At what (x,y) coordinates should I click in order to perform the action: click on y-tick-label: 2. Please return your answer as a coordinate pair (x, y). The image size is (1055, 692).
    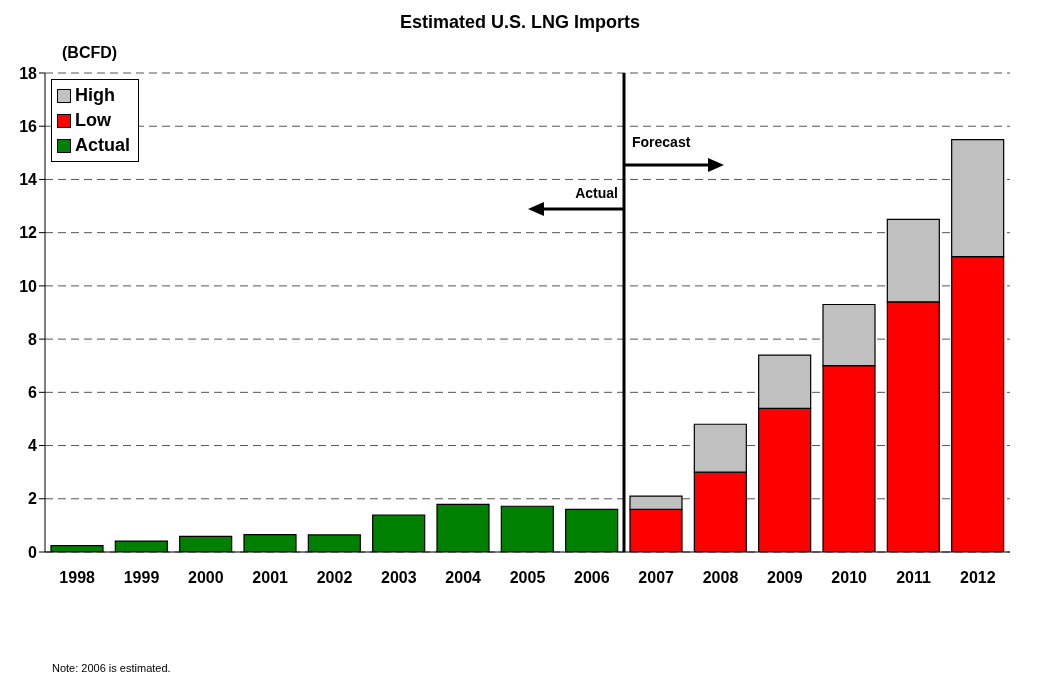
    Looking at the image, I should click on (33, 499).